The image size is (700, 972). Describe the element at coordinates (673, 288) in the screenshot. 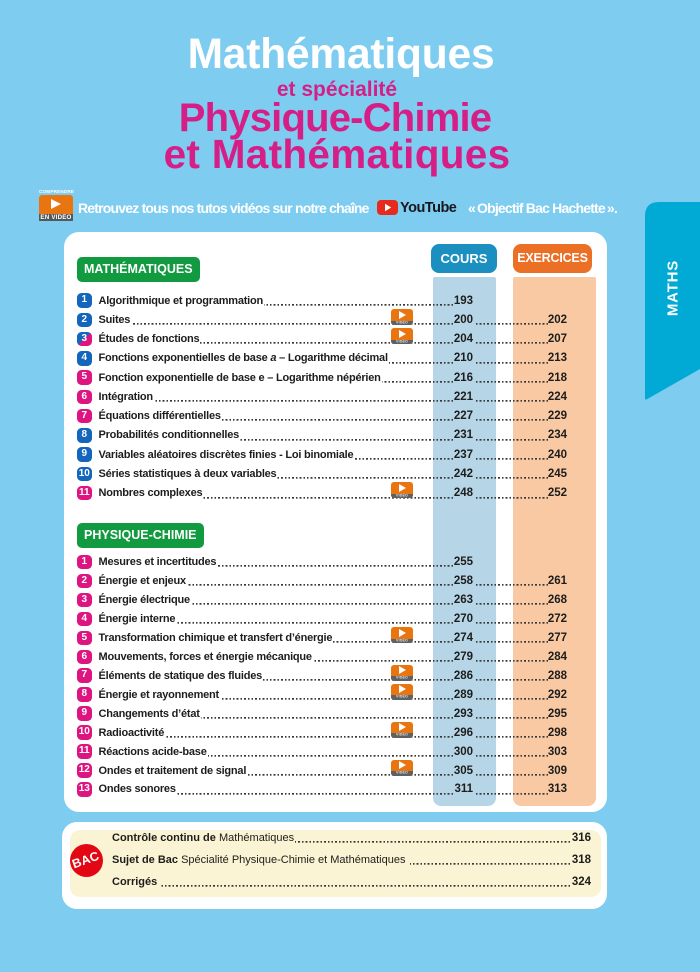

I see `svg-text: MATHS` at that location.